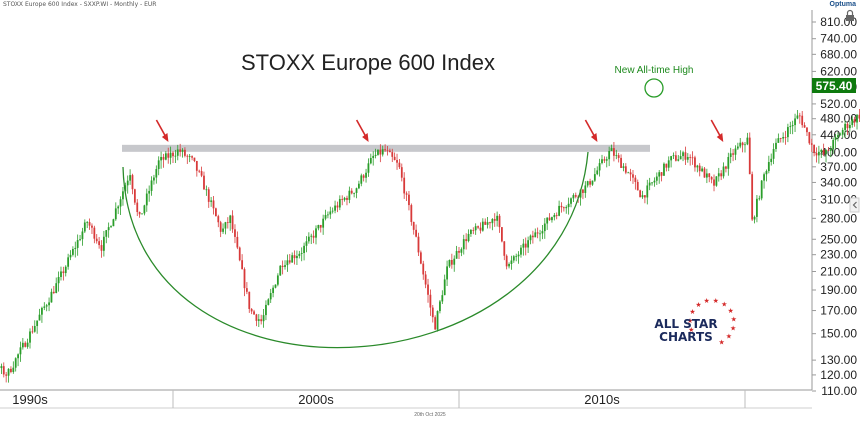 This screenshot has height=423, width=860. Describe the element at coordinates (850, 15) in the screenshot. I see `lock-icon` at that location.